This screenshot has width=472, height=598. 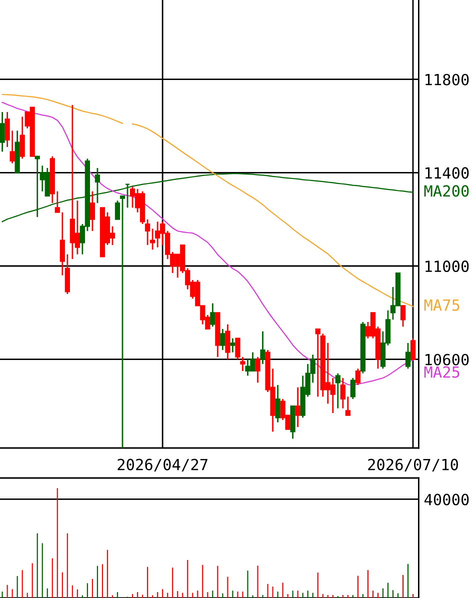 I want to click on series-label: MA25, so click(x=442, y=372).